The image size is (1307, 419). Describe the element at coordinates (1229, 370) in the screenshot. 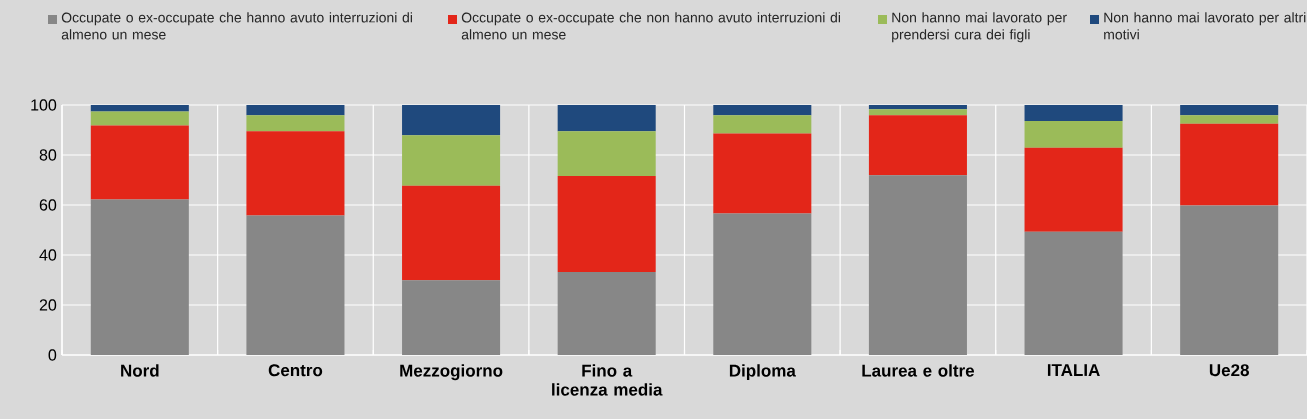

I see `x-tick-label: Ue28` at that location.